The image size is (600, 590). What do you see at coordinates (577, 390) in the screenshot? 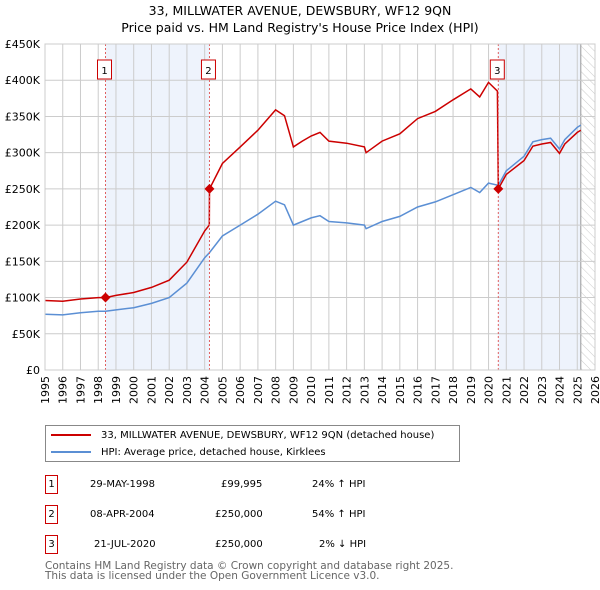
I see `x-tick-label: 2025` at bounding box center [577, 390].